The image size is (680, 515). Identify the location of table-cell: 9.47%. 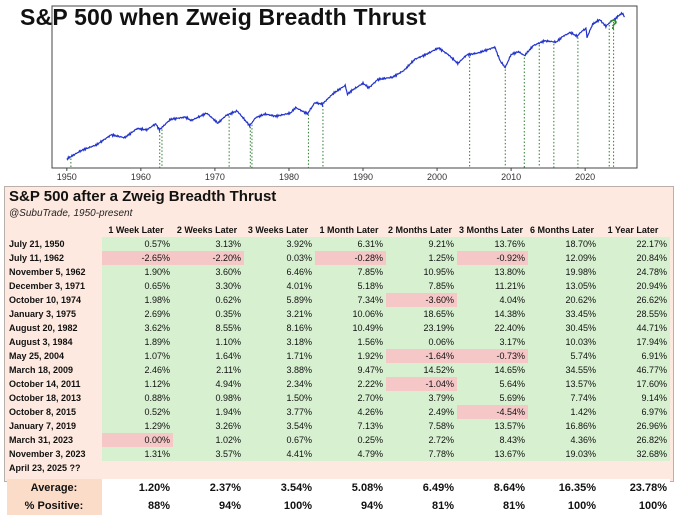
(350, 370).